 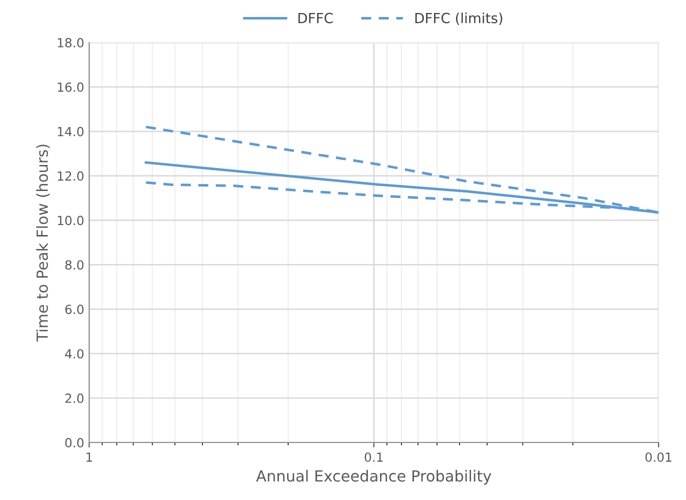 What do you see at coordinates (71, 221) in the screenshot?
I see `y-tick-label: 10.0` at bounding box center [71, 221].